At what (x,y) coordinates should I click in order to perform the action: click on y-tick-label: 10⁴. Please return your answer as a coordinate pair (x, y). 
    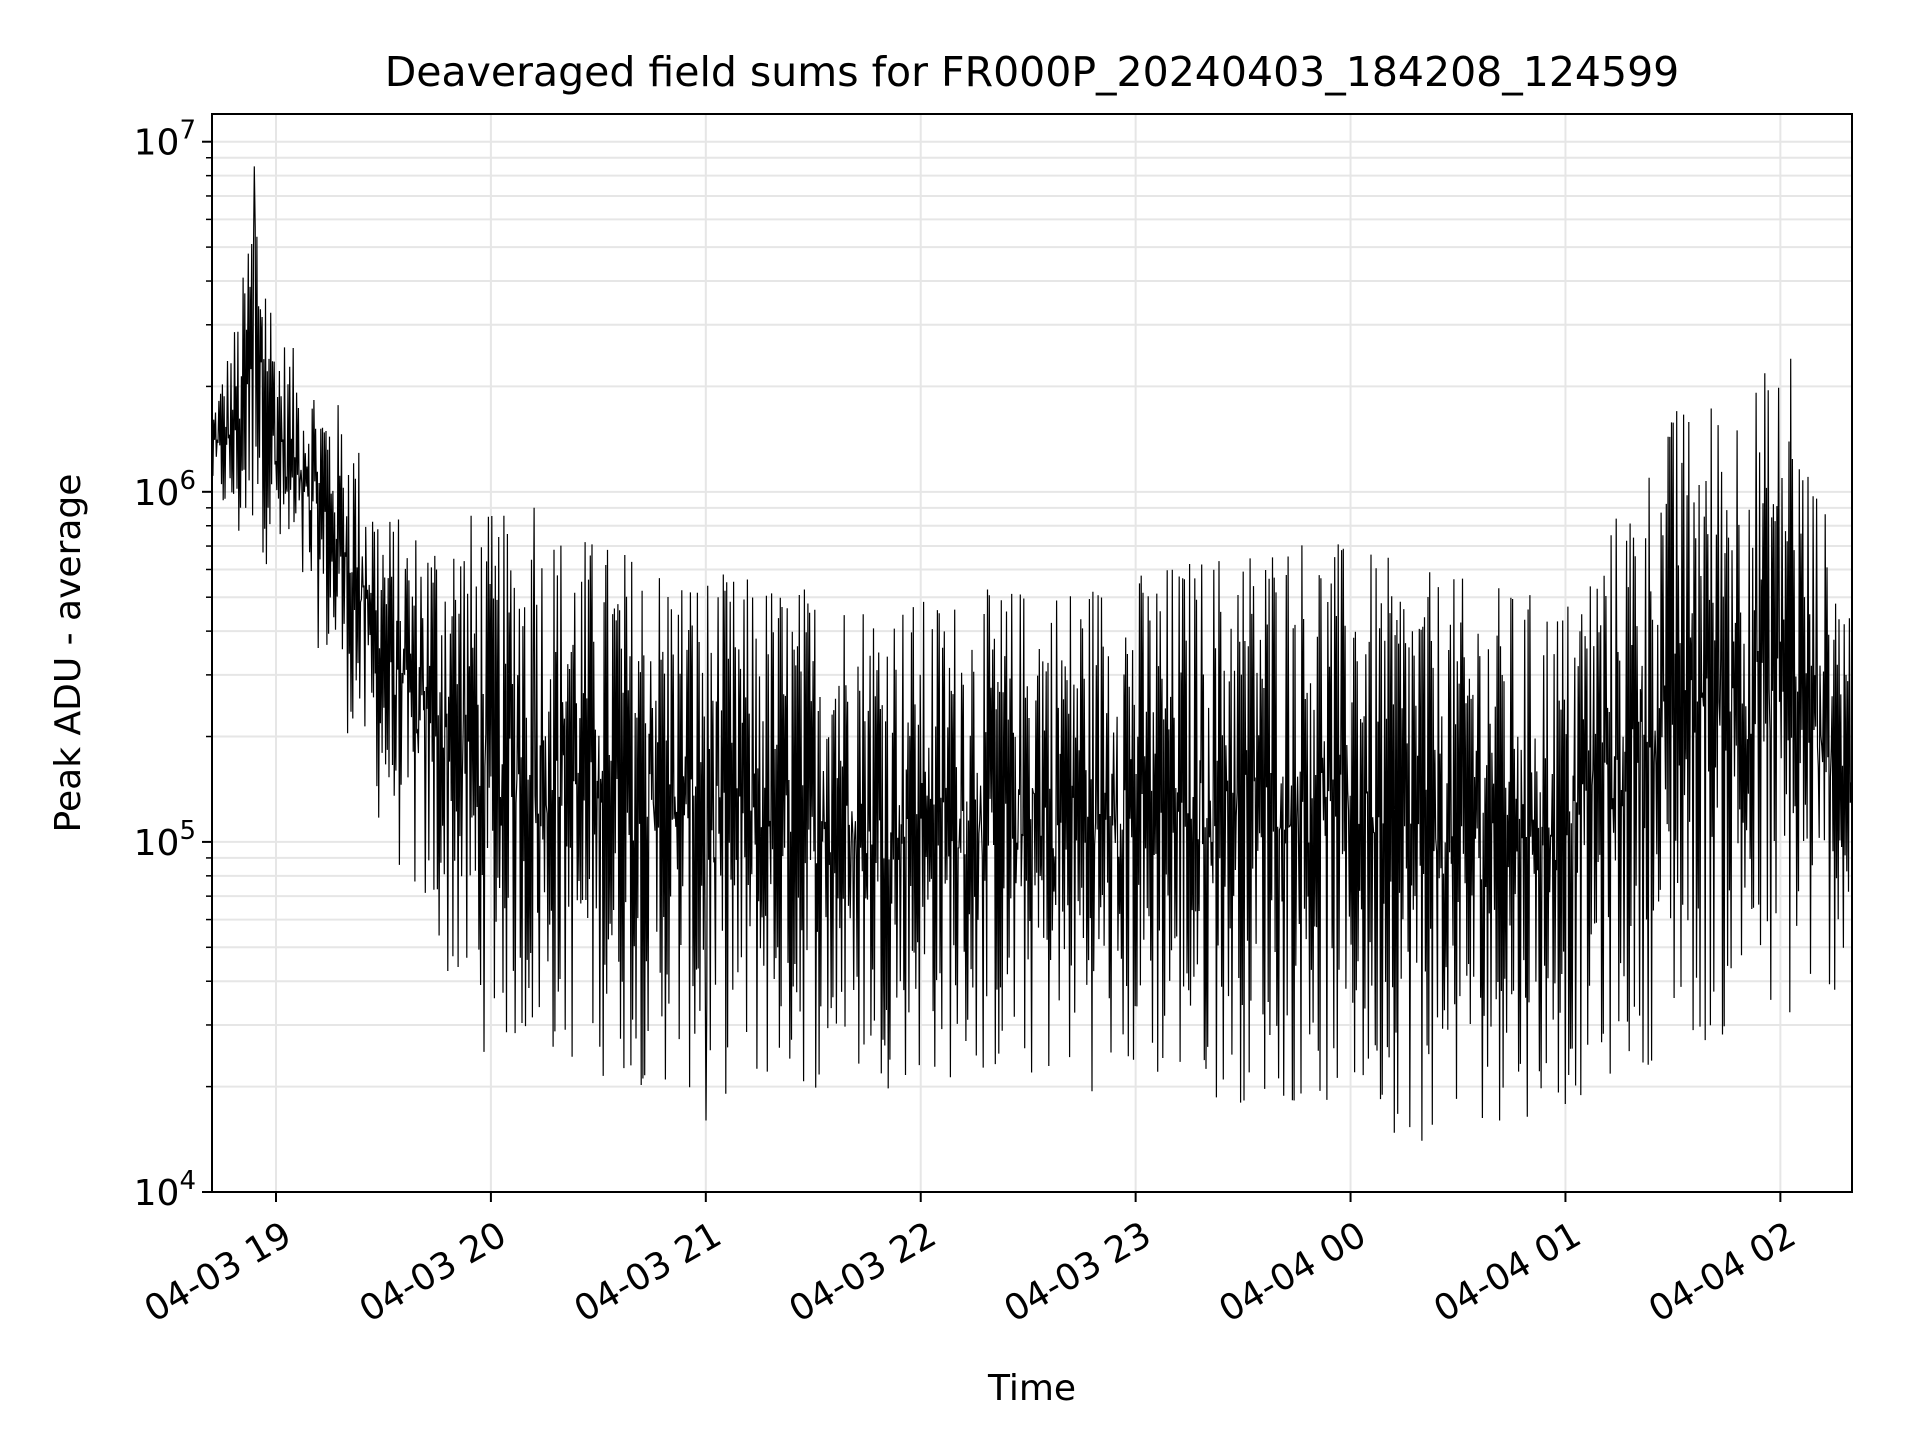
    Looking at the image, I should click on (165, 1190).